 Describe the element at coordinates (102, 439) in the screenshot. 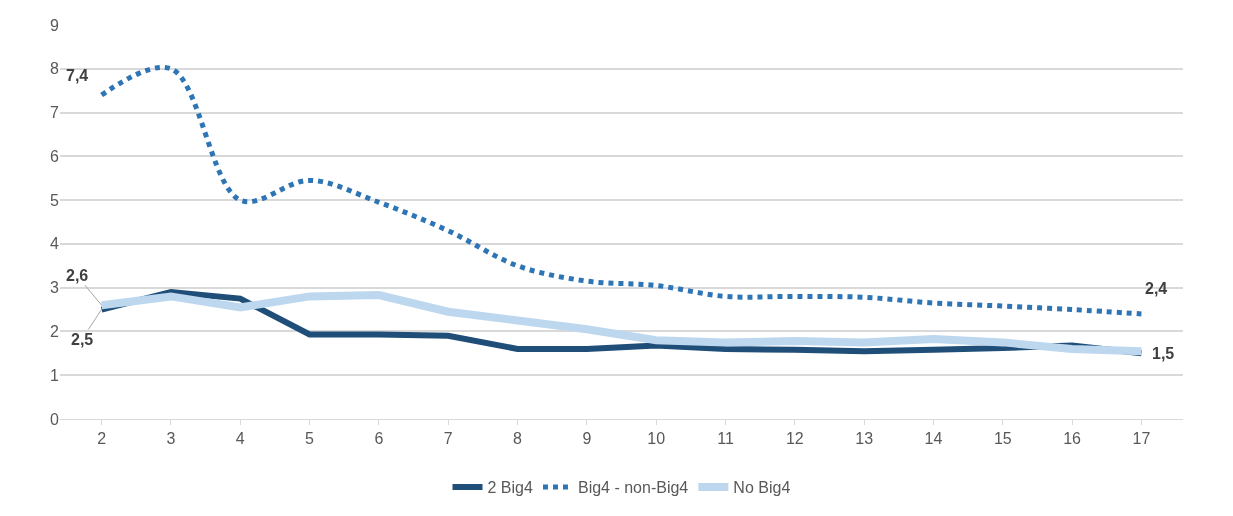

I see `x-tick-label: 2` at that location.